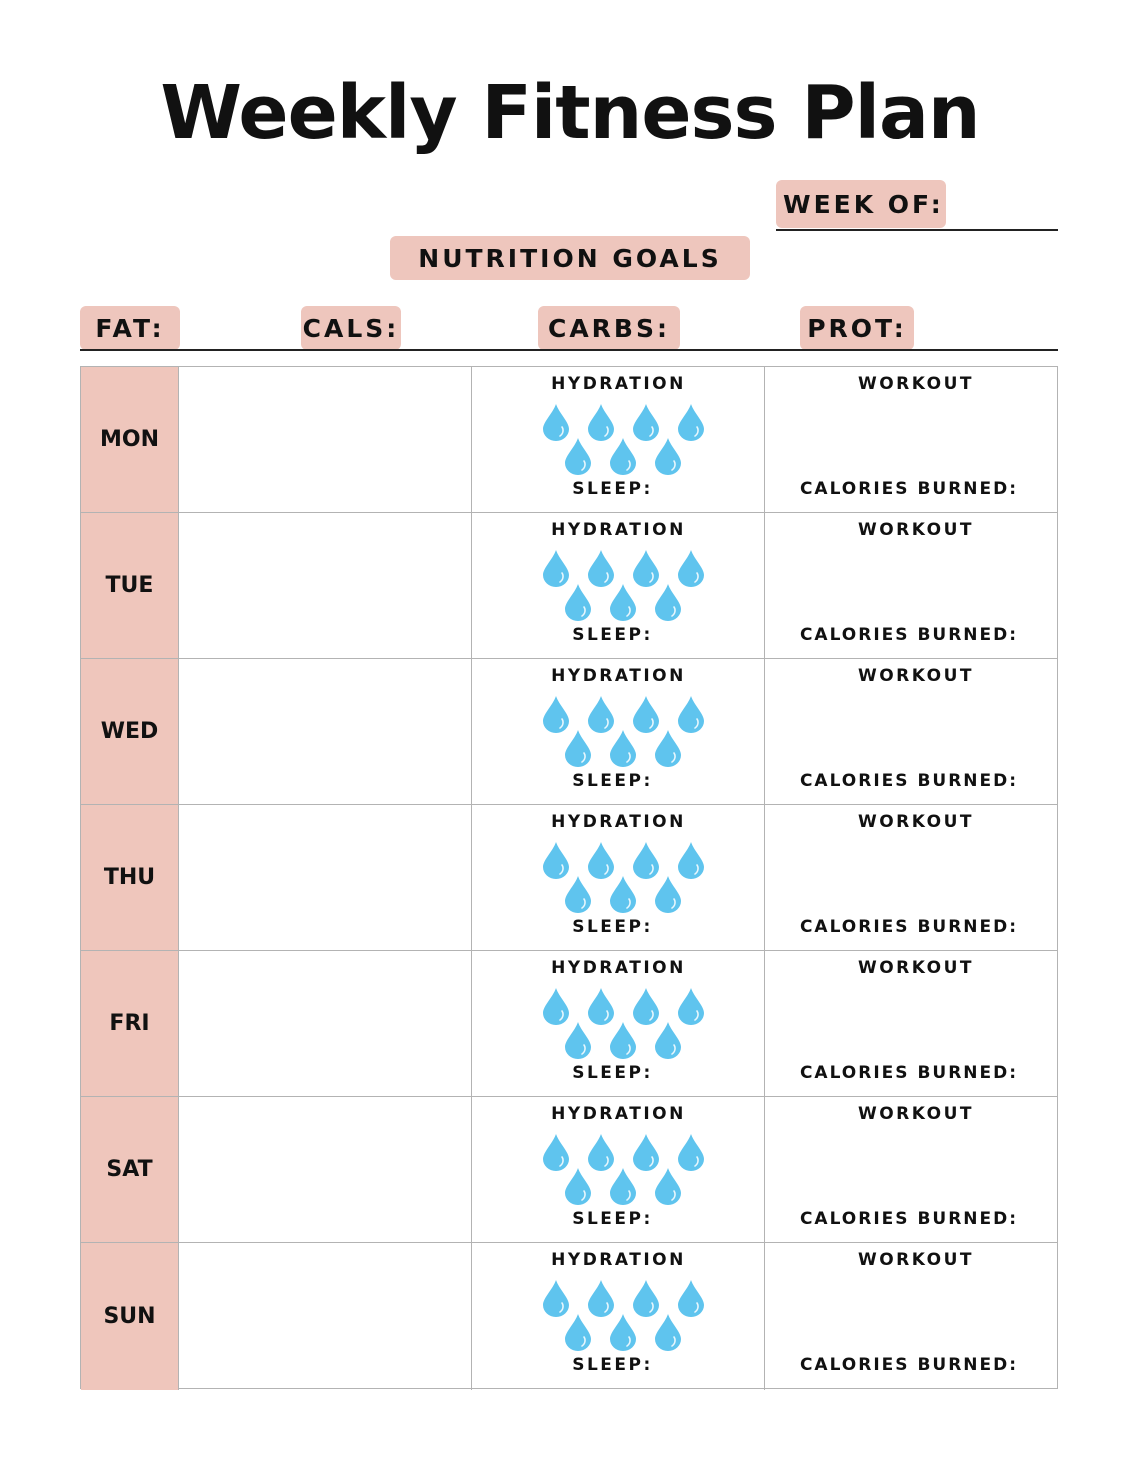  What do you see at coordinates (130, 328) in the screenshot?
I see `fat-goal-label: FAT:` at bounding box center [130, 328].